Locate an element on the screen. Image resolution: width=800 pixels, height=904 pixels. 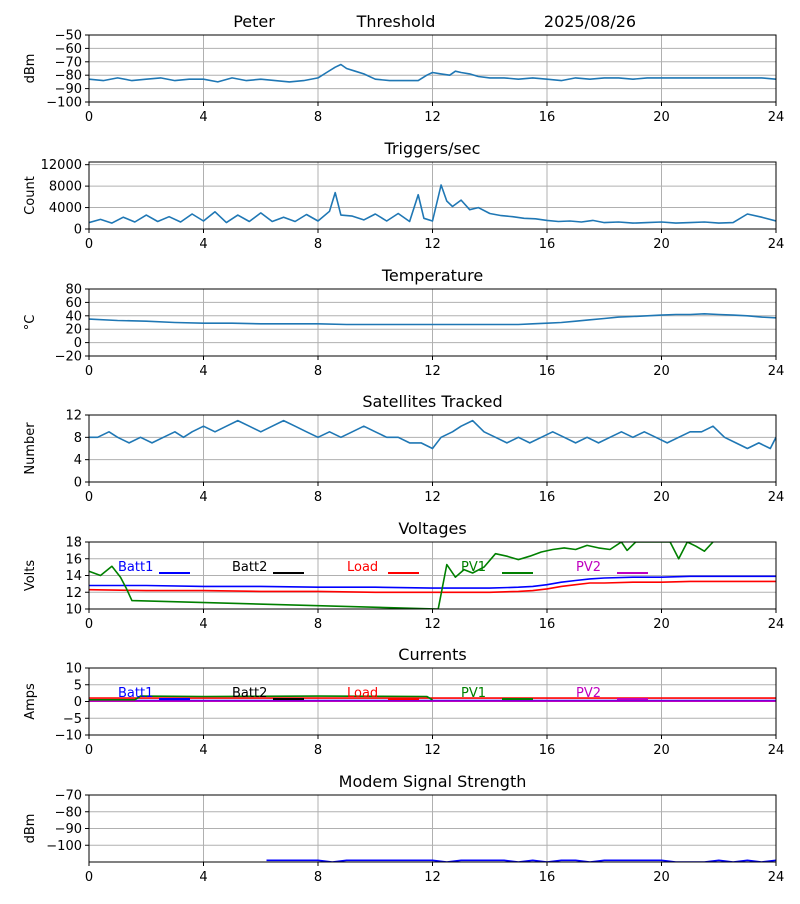
panel-title: Modem Signal Strength is located at coordinates (433, 781).